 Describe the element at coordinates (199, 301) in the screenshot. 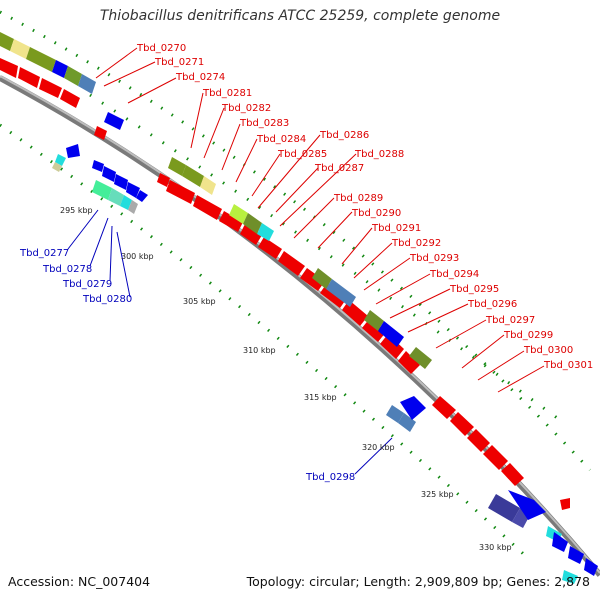

I see `scale-label: 305 kbp` at that location.